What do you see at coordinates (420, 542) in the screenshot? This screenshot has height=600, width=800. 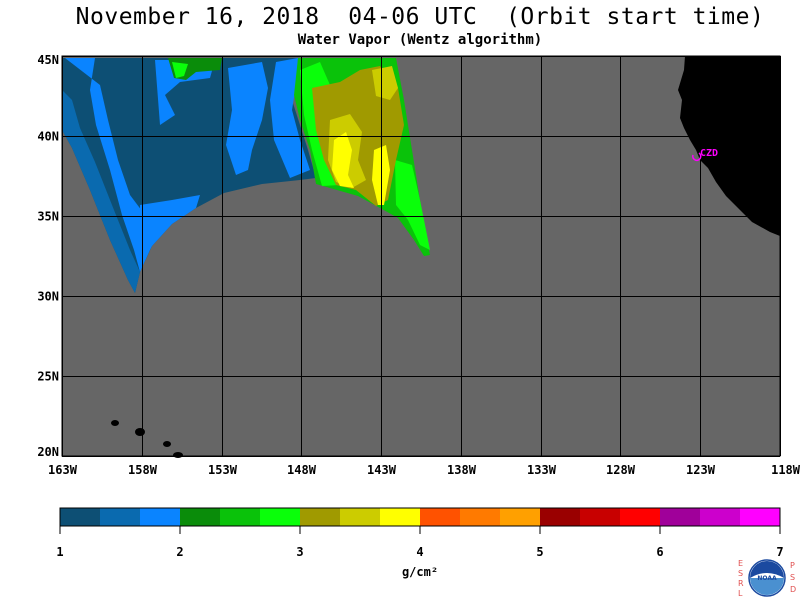 I see `colorbar-tick-labels: 1 2 3 4 5 6 7` at bounding box center [420, 542].